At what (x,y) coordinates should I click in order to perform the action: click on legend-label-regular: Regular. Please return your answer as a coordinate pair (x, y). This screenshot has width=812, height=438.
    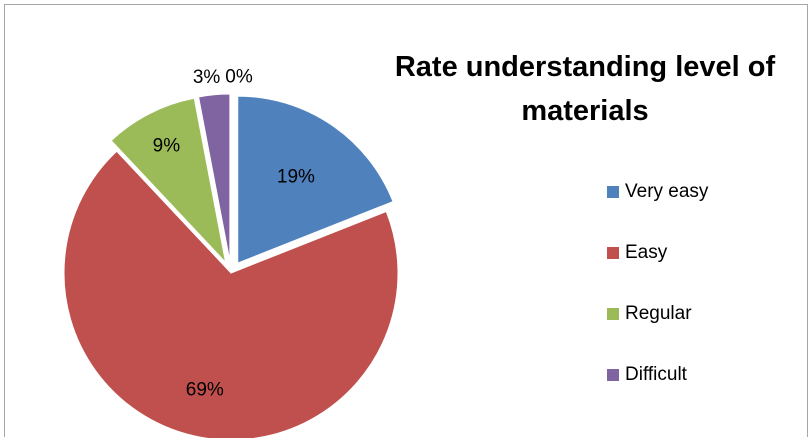
    Looking at the image, I should click on (658, 313).